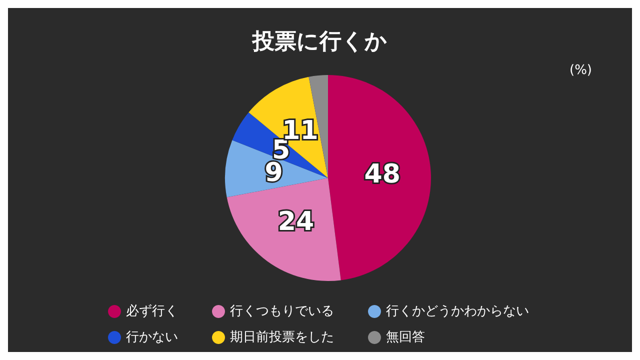 This screenshot has height=360, width=640. What do you see at coordinates (282, 337) in the screenshot?
I see `legend-label: 期日前投票をした` at bounding box center [282, 337].